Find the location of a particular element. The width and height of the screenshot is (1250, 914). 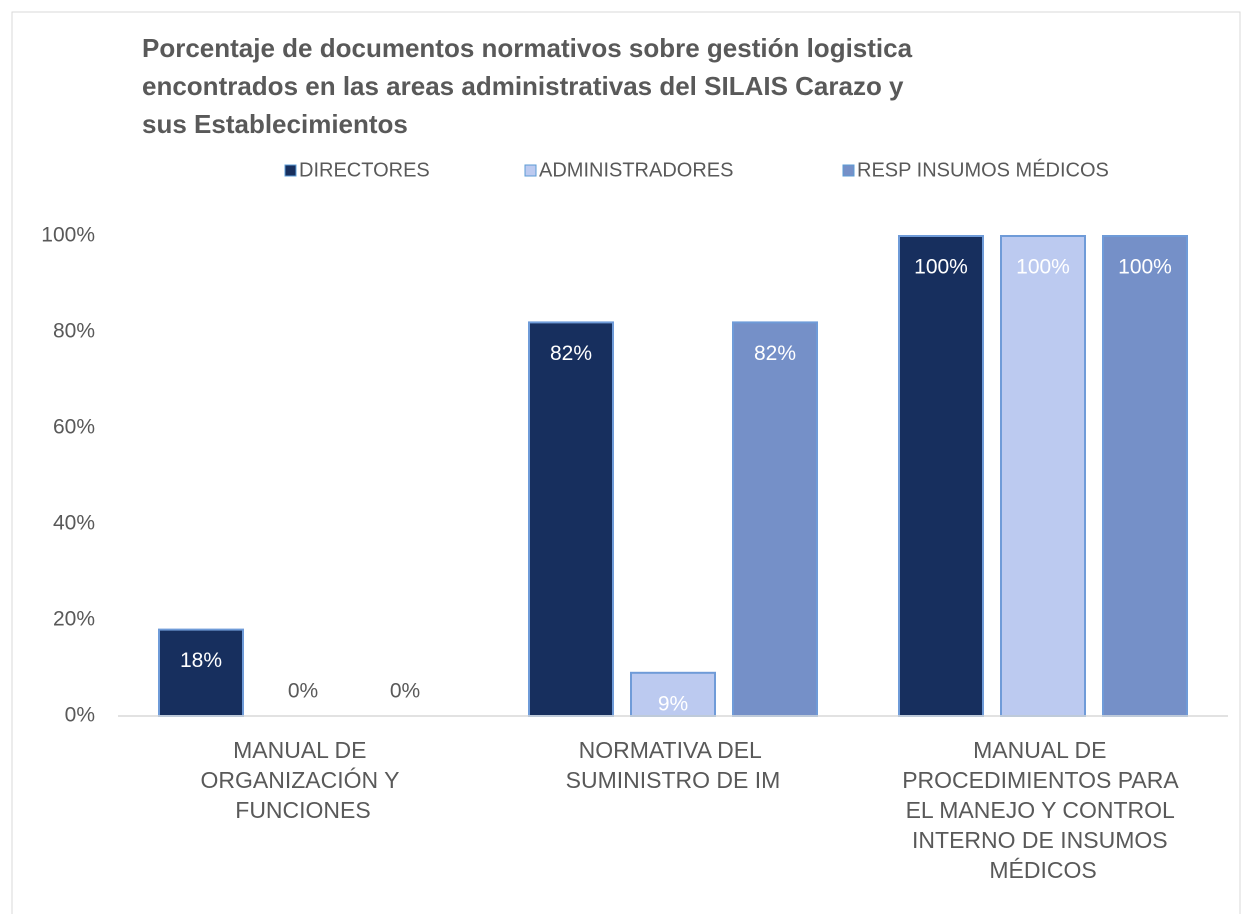

y-tick-label: 20% is located at coordinates (74, 619).